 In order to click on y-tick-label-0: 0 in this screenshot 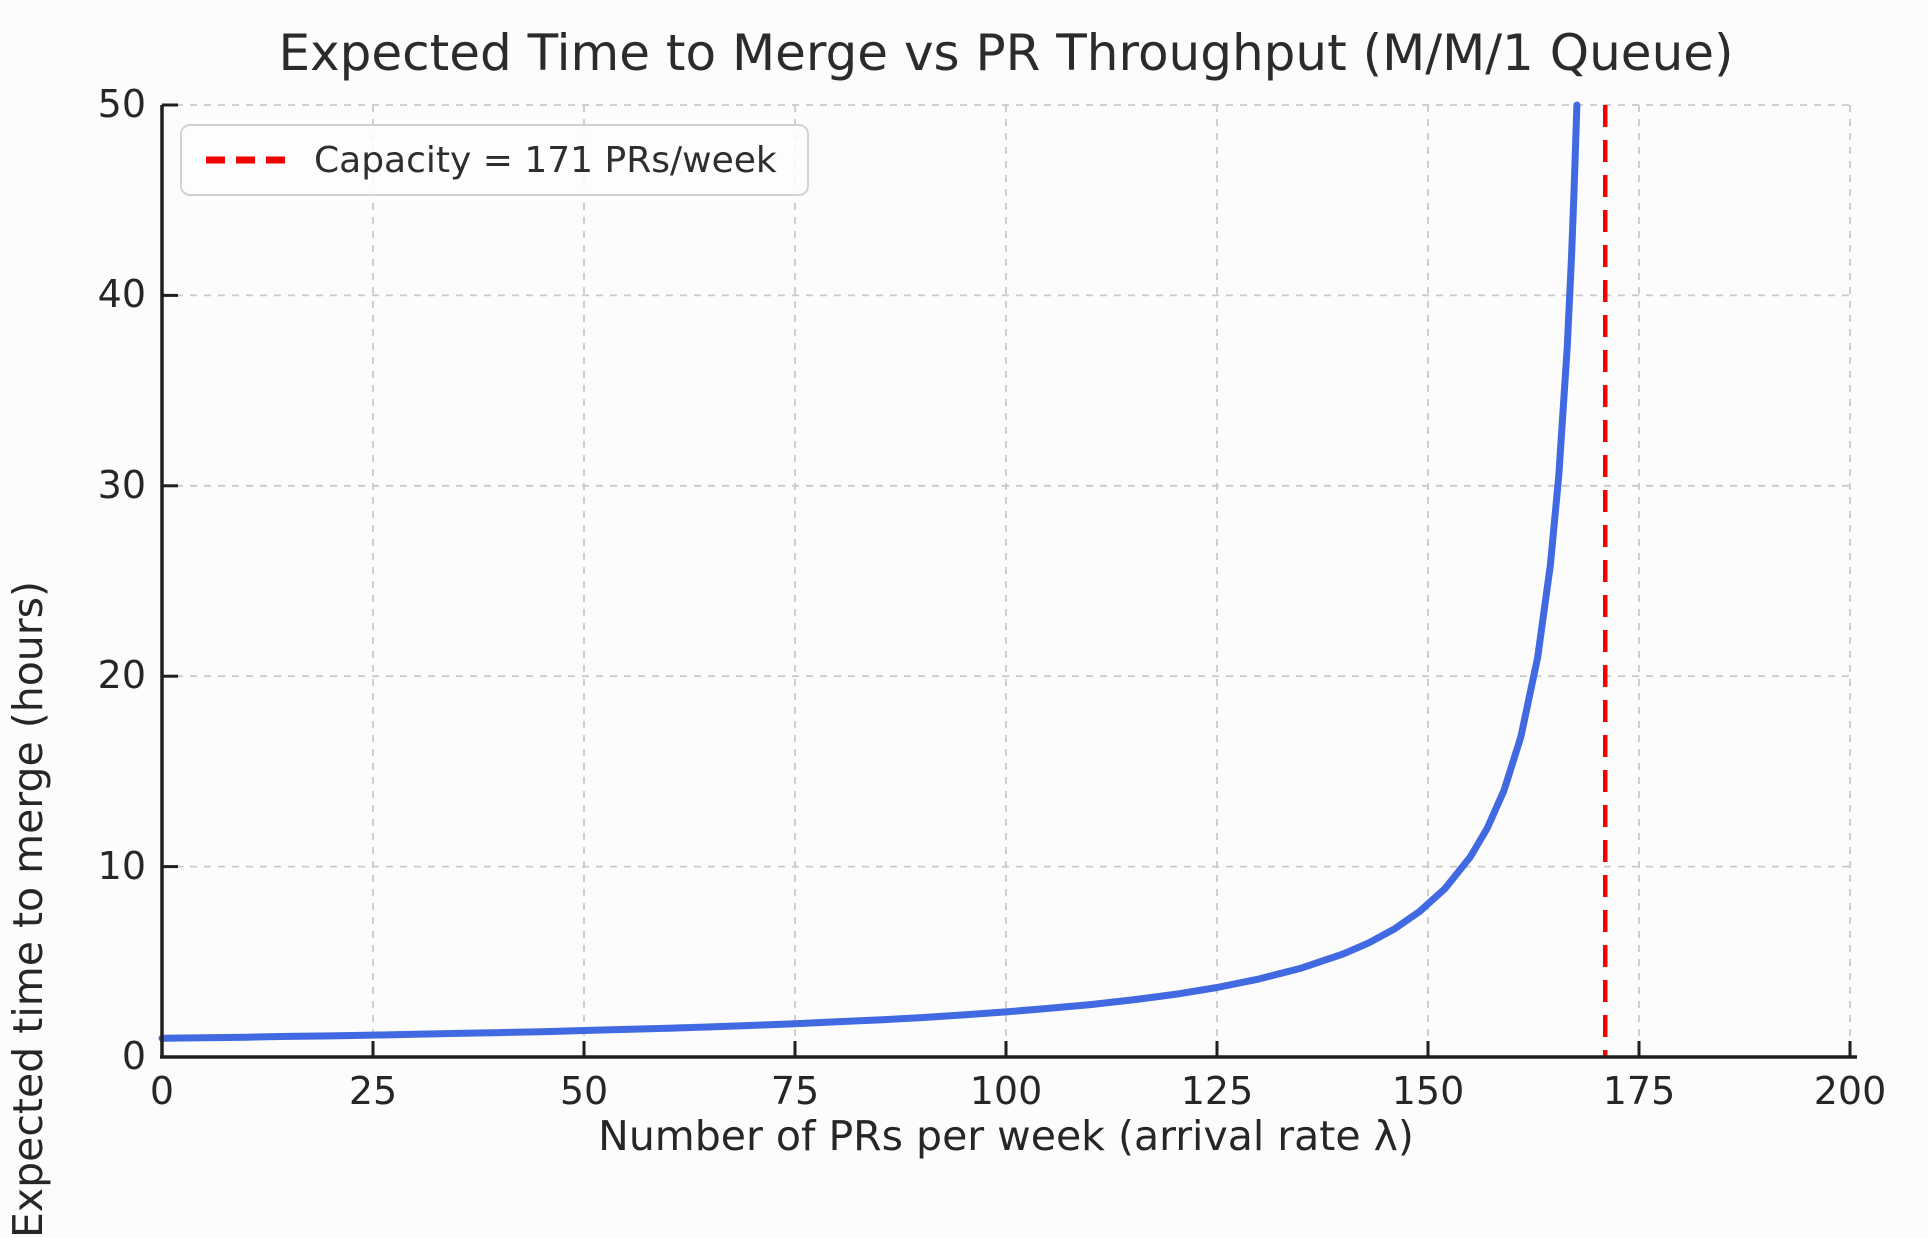, I will do `click(133, 1056)`.